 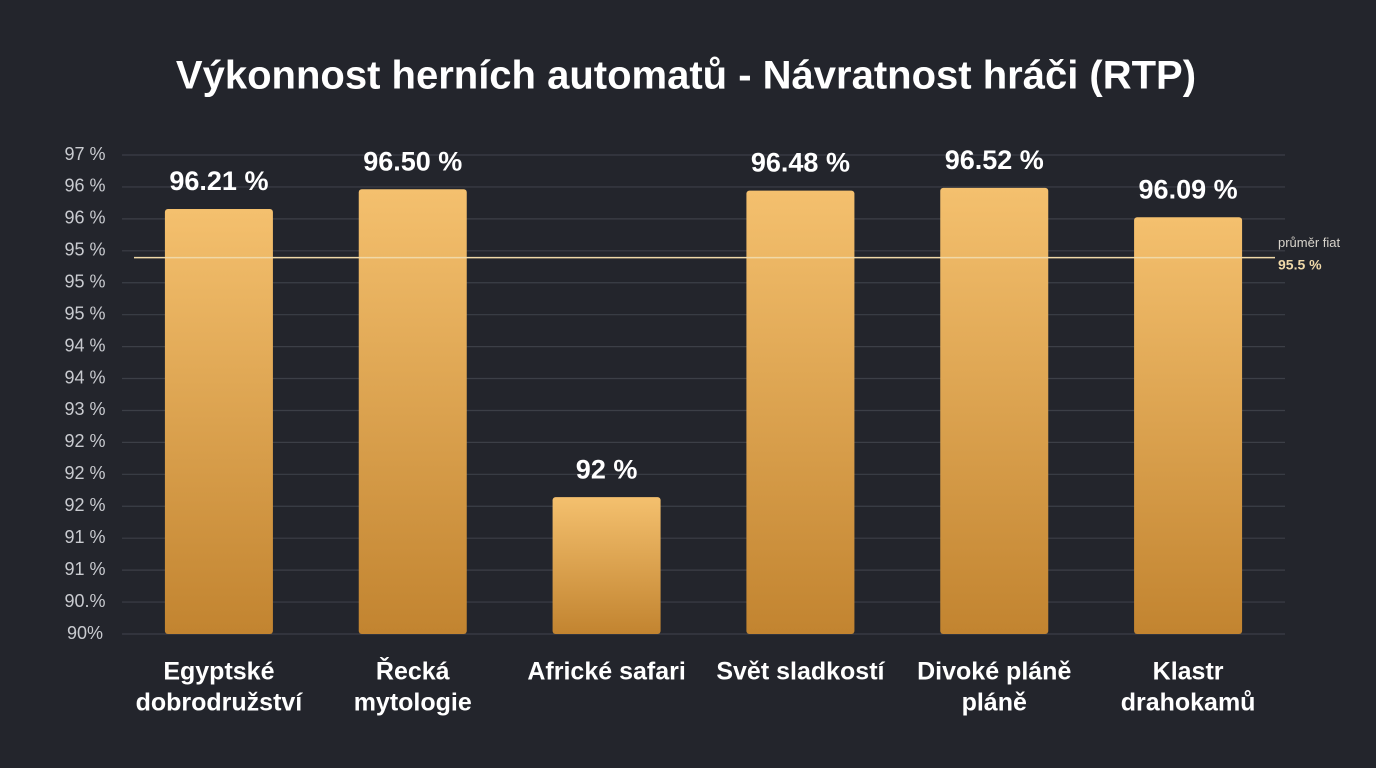 I want to click on average-label: průměr fiat, so click(x=1309, y=242).